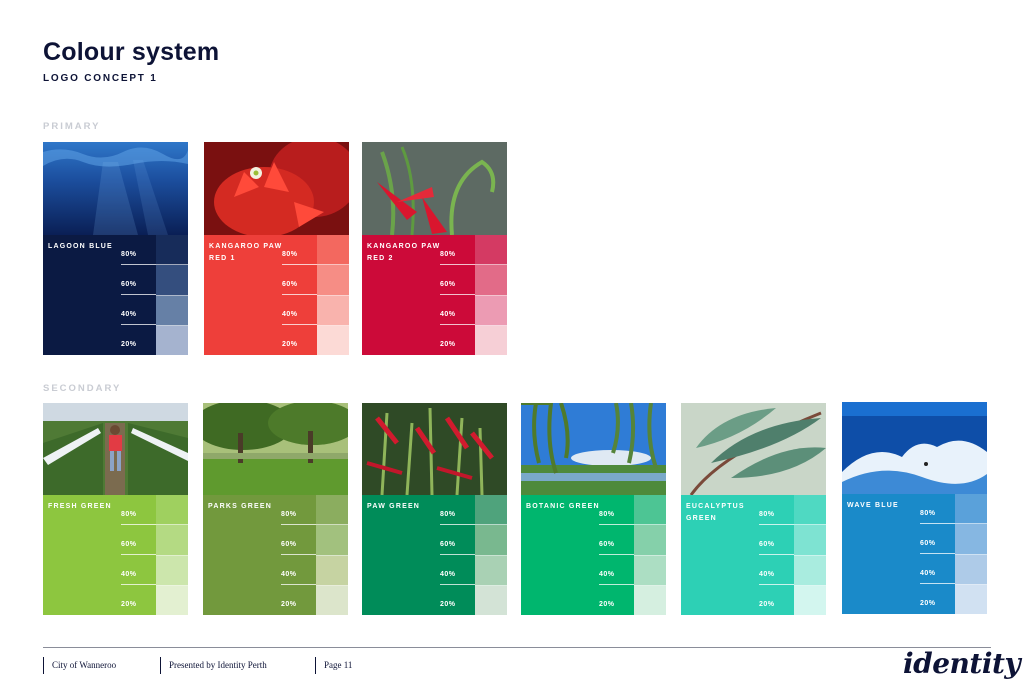  I want to click on swatch-wave-blue: WAVE BLUE 80% 60% 40% 20%, so click(914, 508).